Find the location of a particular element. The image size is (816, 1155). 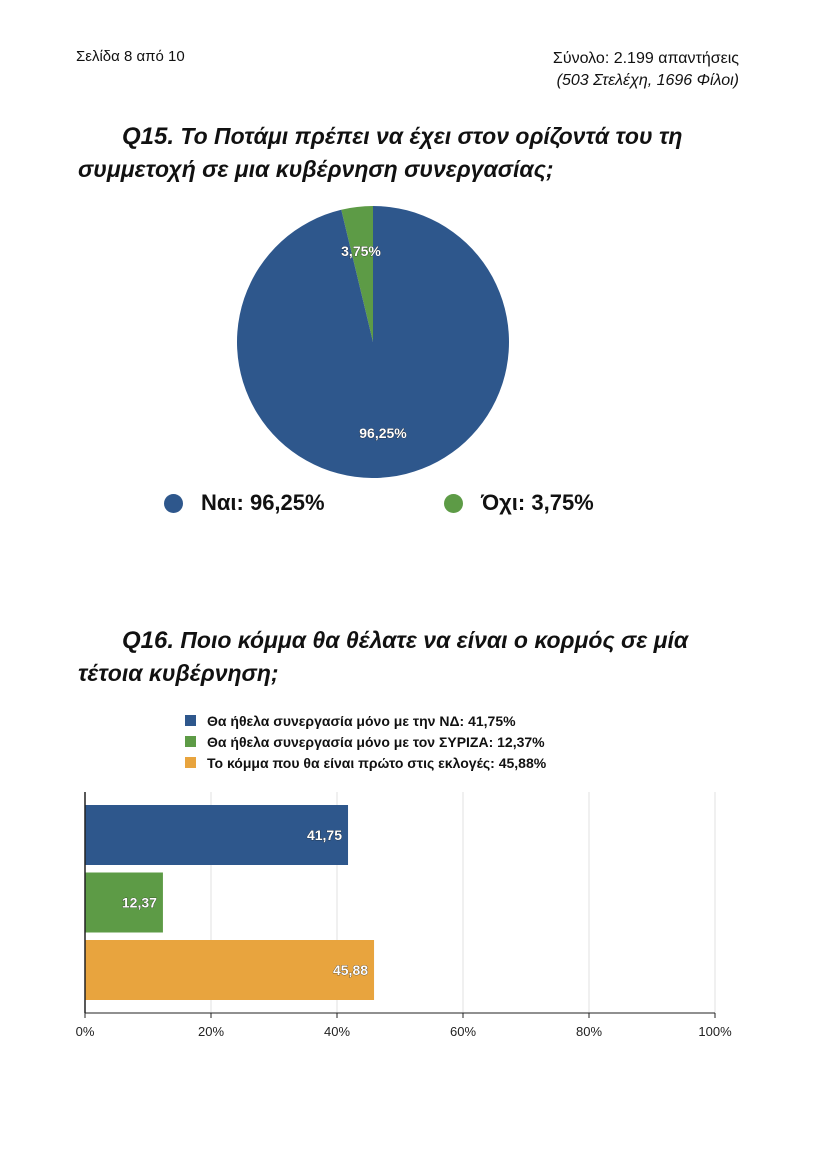

bar-data-label-2: 45,88 is located at coordinates (350, 970).